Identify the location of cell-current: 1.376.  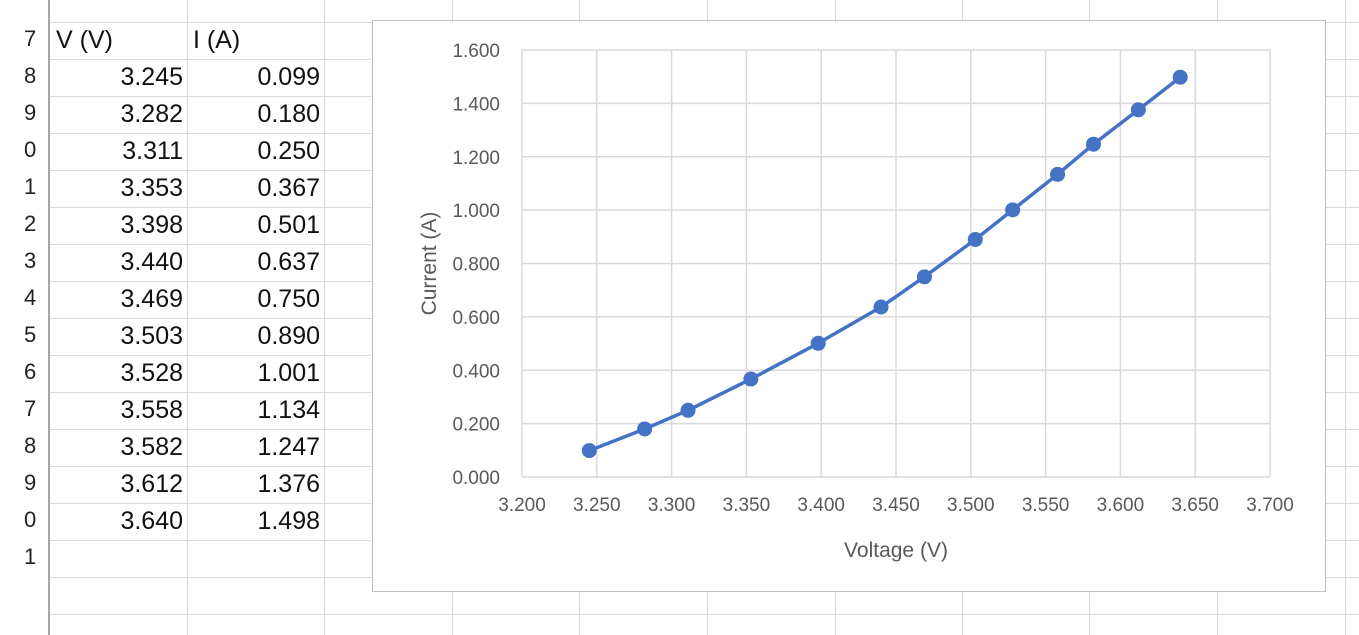
(288, 484).